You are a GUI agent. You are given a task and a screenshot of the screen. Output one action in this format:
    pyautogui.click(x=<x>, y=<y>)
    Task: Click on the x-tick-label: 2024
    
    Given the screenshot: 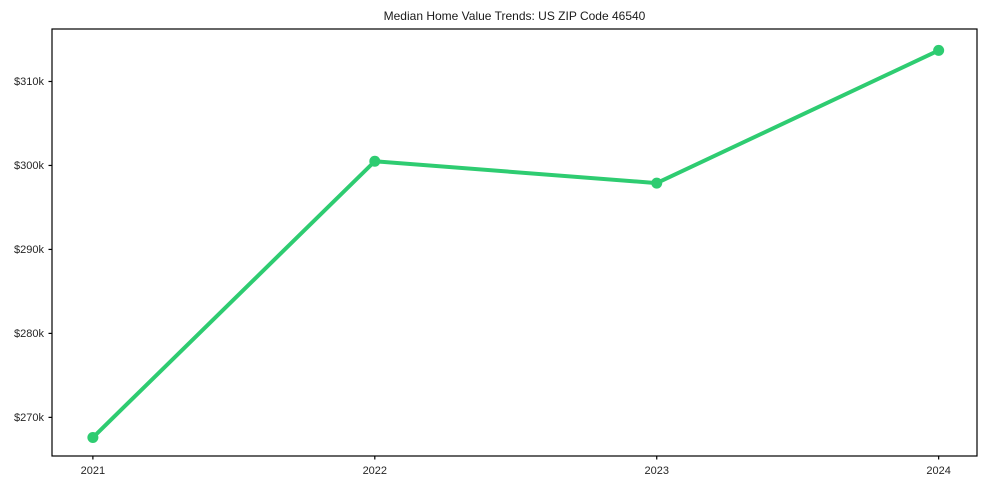 What is the action you would take?
    pyautogui.click(x=938, y=471)
    